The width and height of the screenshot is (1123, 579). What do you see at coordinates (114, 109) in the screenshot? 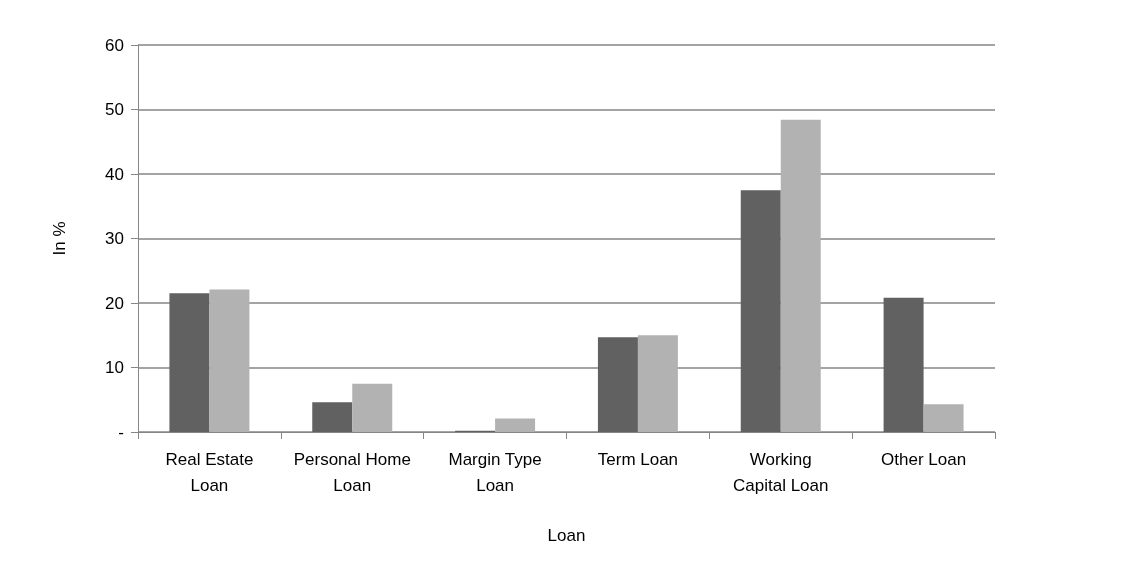
I see `y-tick-label: 50` at bounding box center [114, 109].